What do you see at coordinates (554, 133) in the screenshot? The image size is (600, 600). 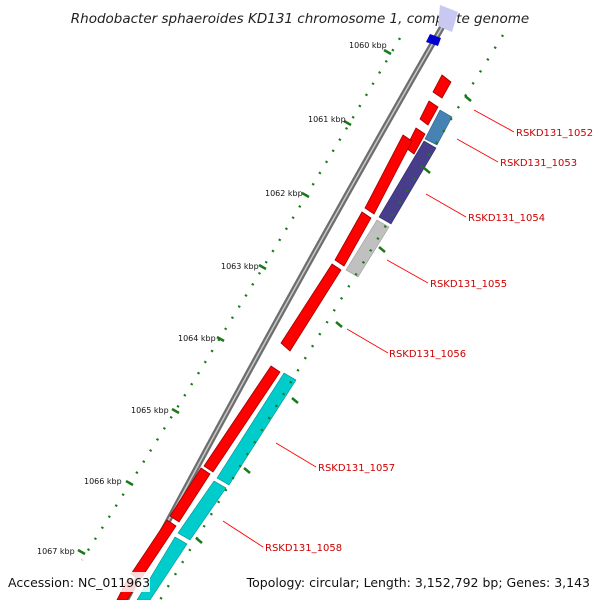 I see `gene-label: RSKD131_1052` at bounding box center [554, 133].